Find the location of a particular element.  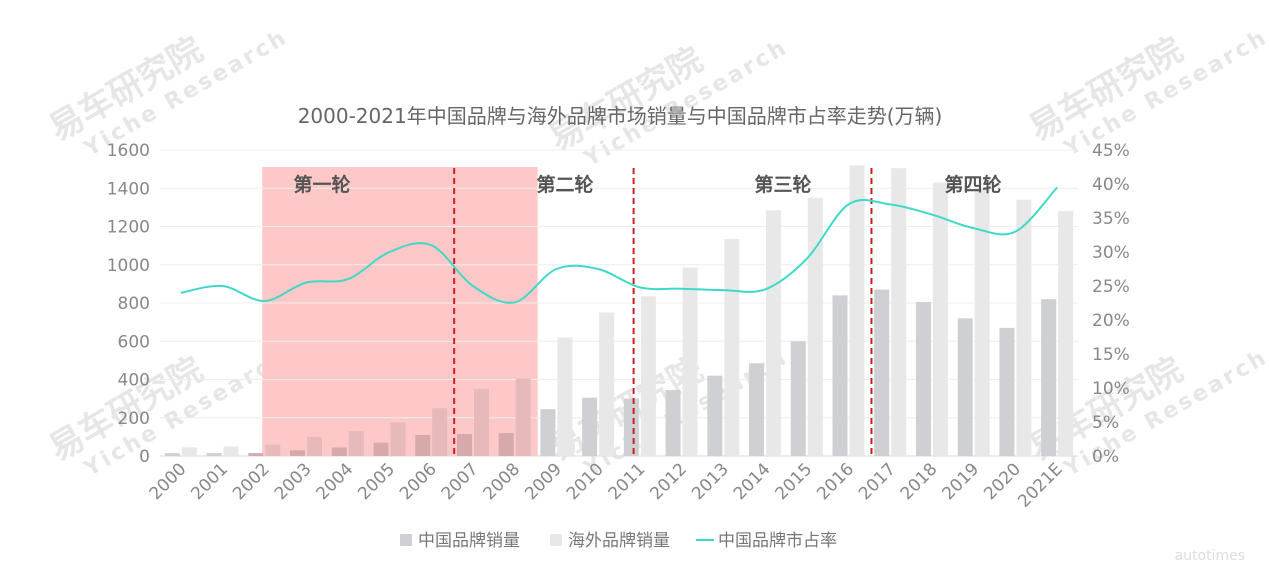

bar-domestic-2021E is located at coordinates (1049, 377).